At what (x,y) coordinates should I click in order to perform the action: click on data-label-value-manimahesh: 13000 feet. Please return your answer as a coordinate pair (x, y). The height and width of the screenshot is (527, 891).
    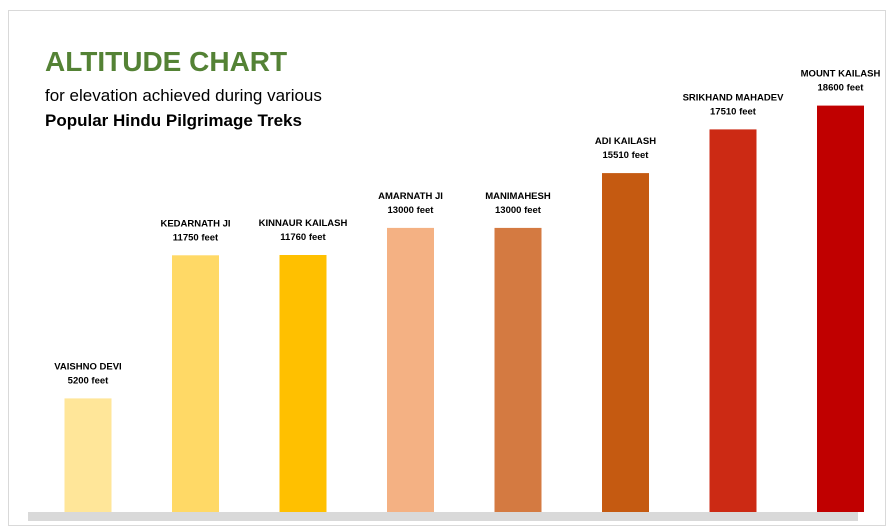
    Looking at the image, I should click on (518, 210).